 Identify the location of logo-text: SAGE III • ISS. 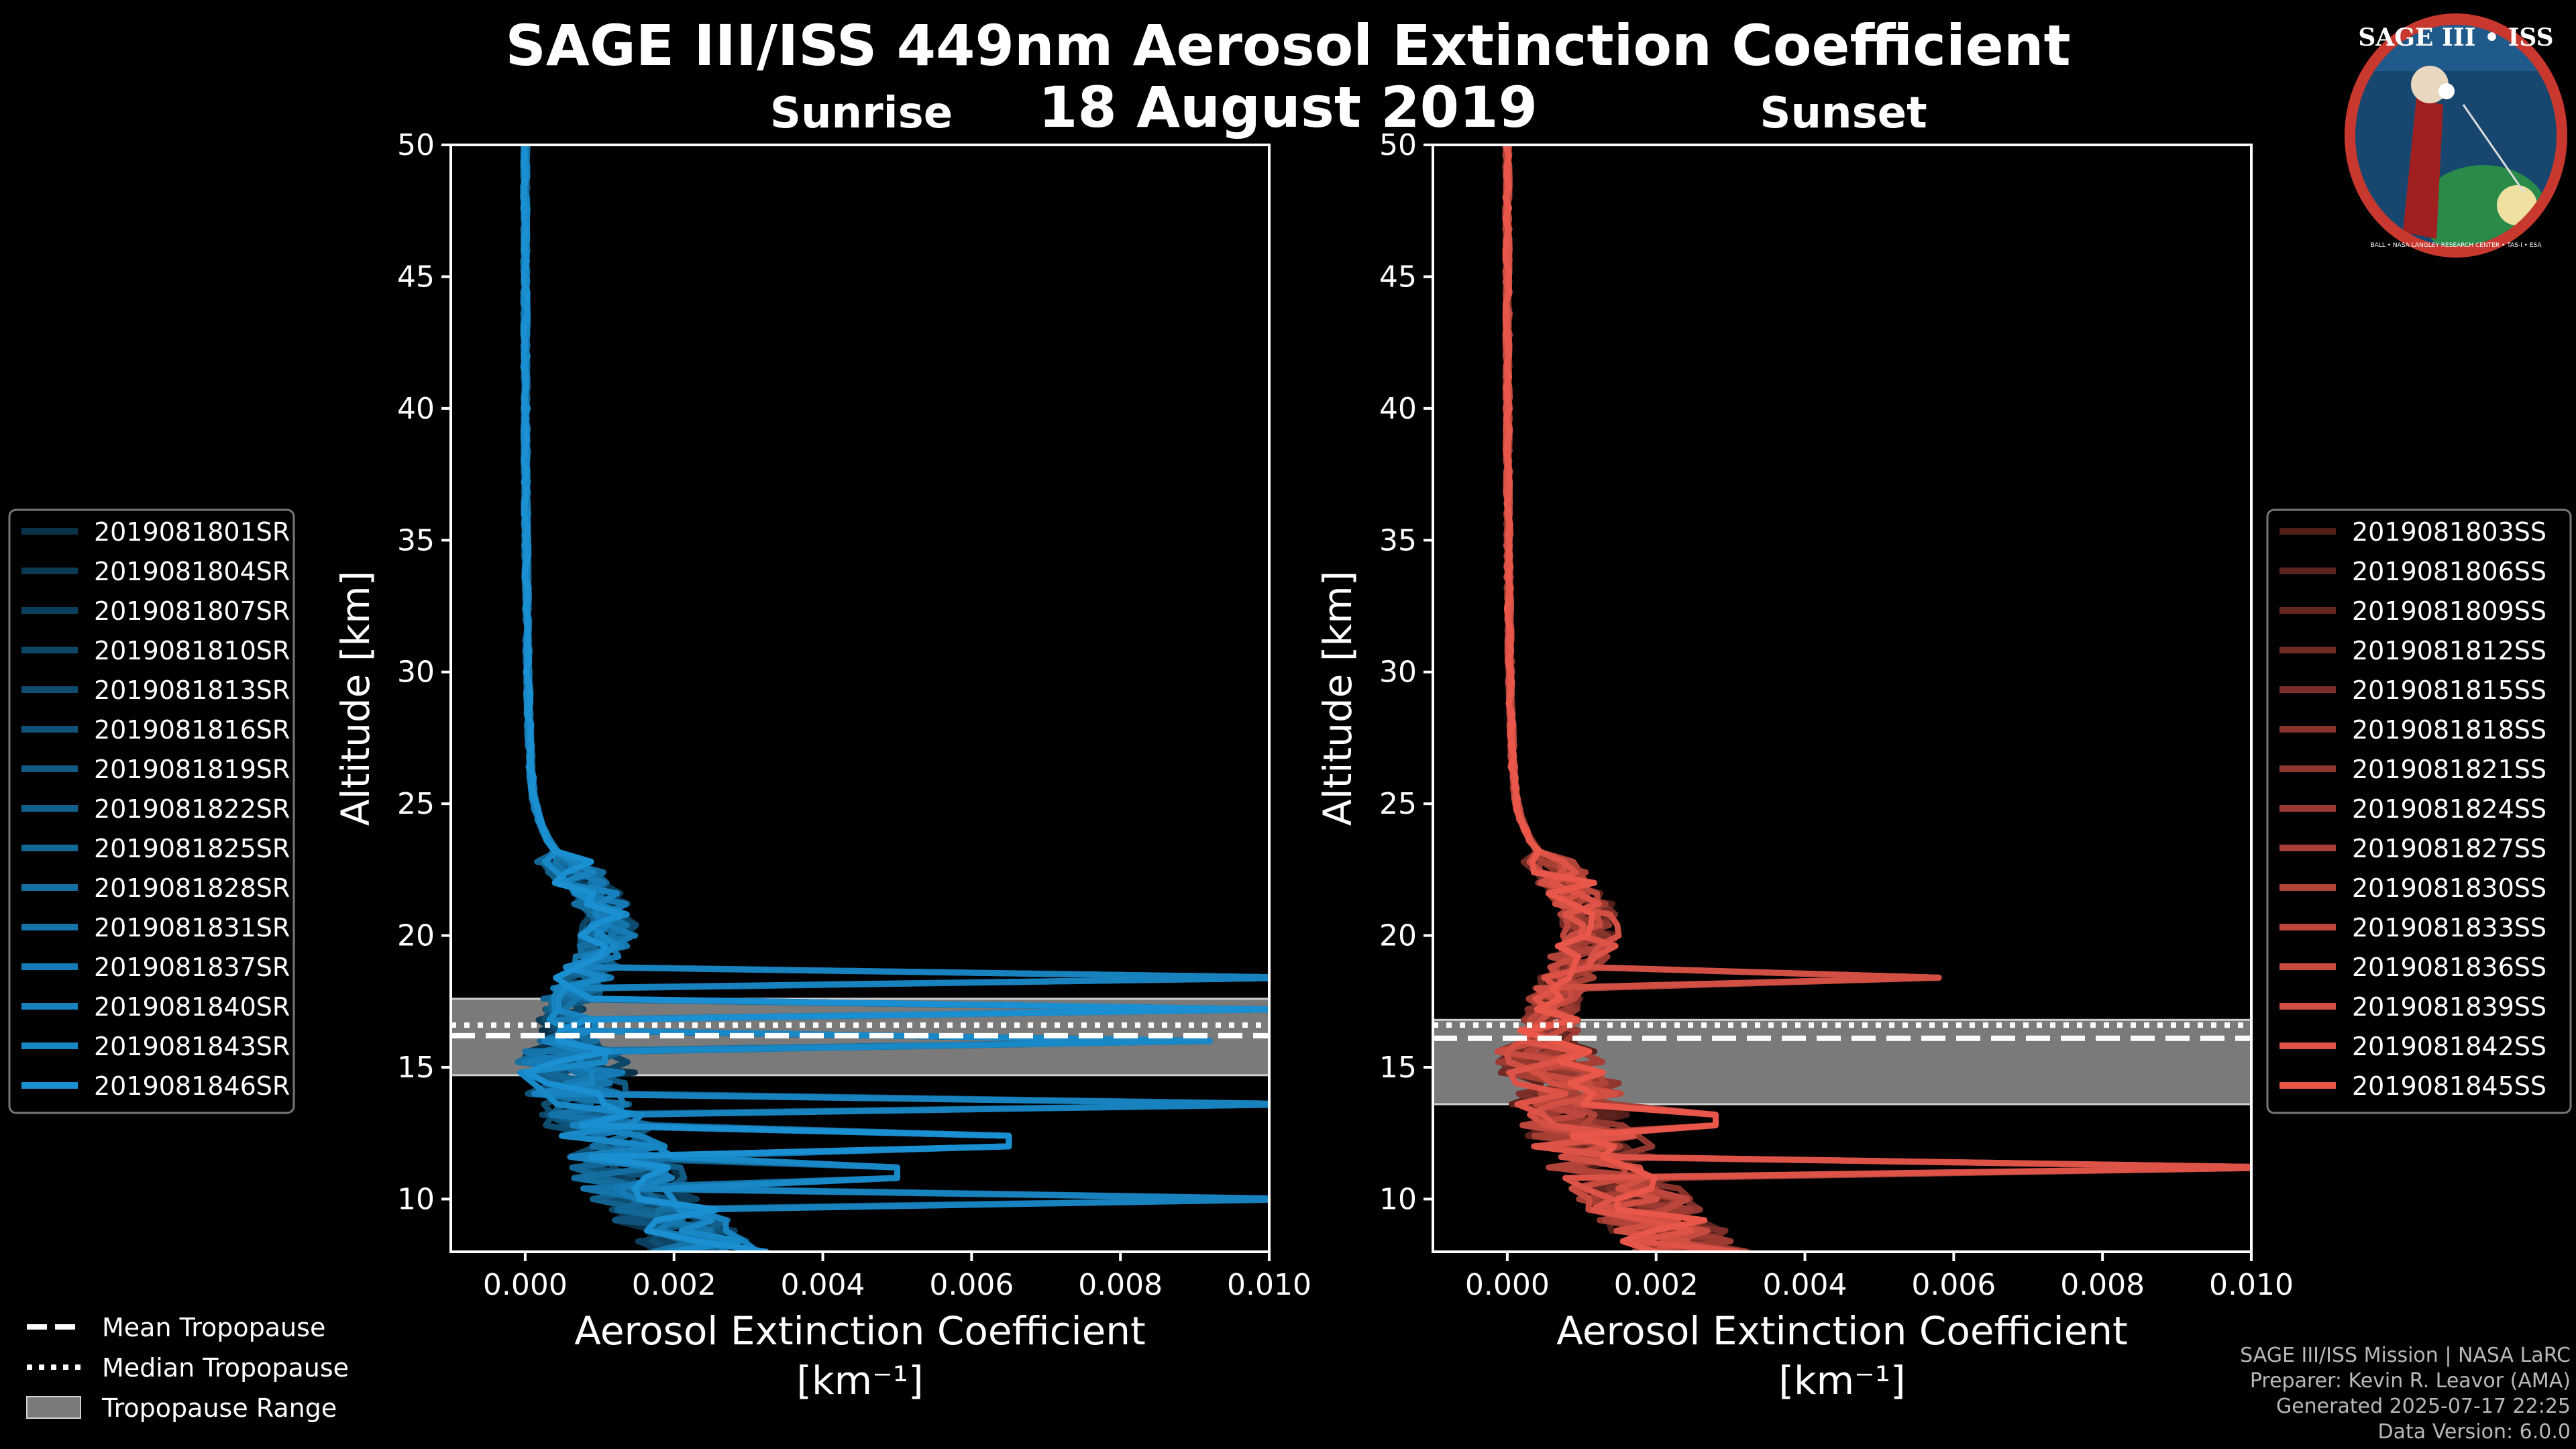
(2455, 37).